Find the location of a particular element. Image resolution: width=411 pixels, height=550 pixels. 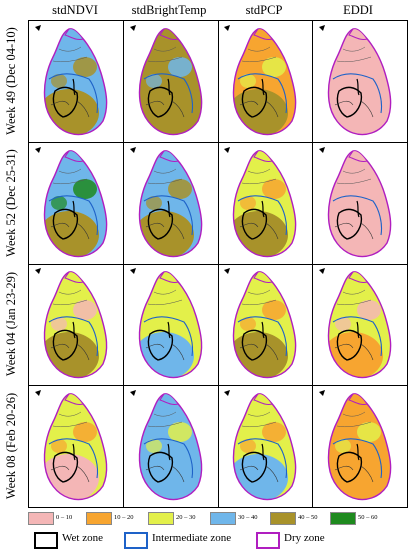

legend-intermediate-zone-label: Intermediate zone is located at coordinates (192, 538).